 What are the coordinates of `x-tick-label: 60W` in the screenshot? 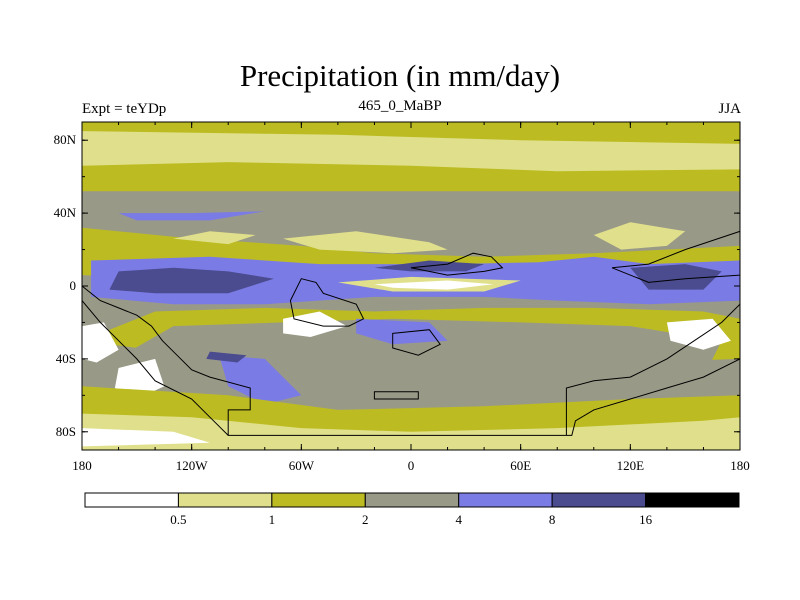 It's located at (302, 465).